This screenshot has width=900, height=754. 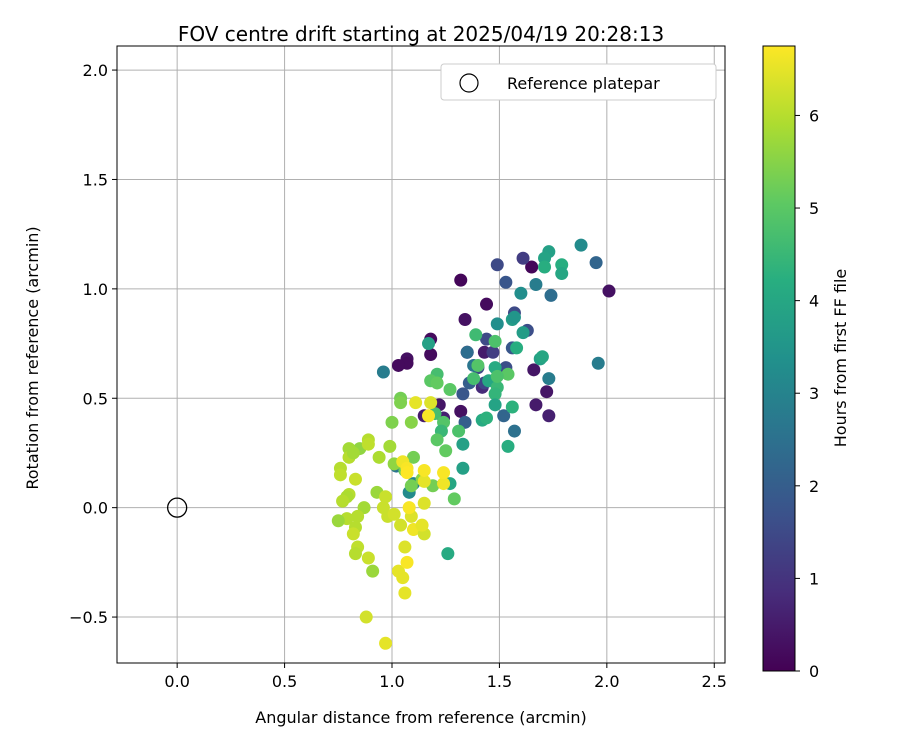 What do you see at coordinates (95, 70) in the screenshot?
I see `y-tick-label: 2.0` at bounding box center [95, 70].